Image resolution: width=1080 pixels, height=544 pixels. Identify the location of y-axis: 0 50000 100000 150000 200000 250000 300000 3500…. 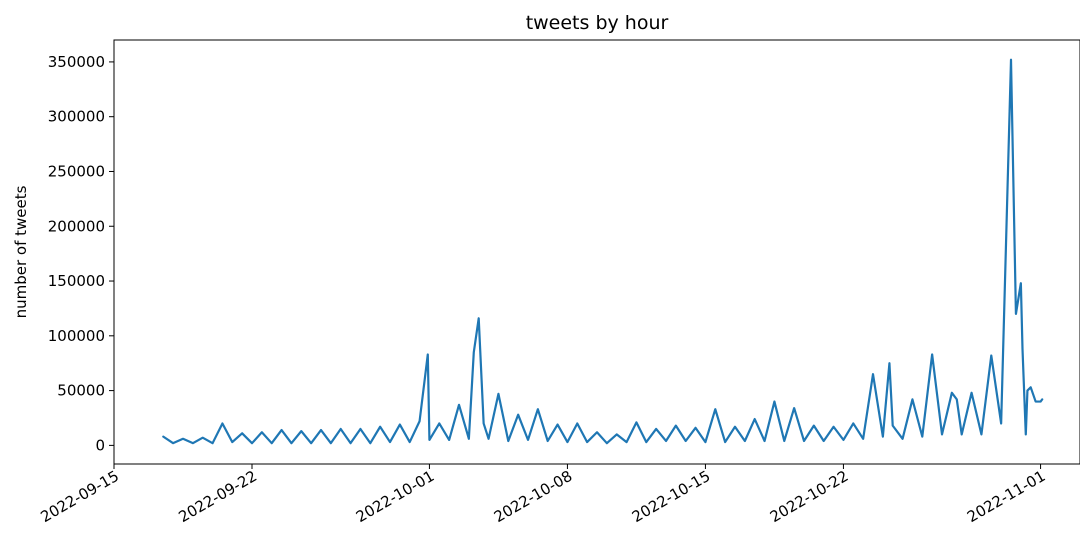
(81, 253).